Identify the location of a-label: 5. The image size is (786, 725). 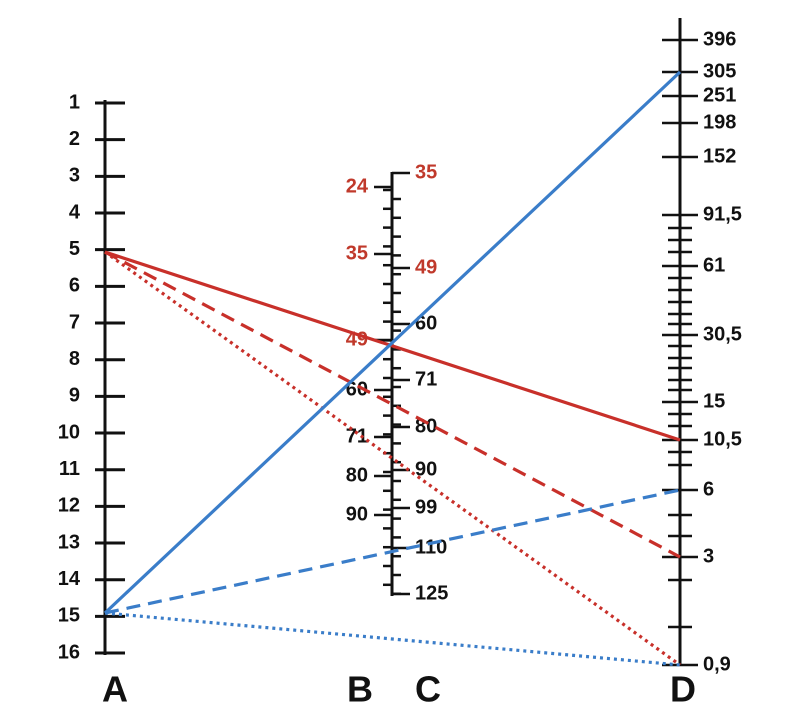
(74, 249).